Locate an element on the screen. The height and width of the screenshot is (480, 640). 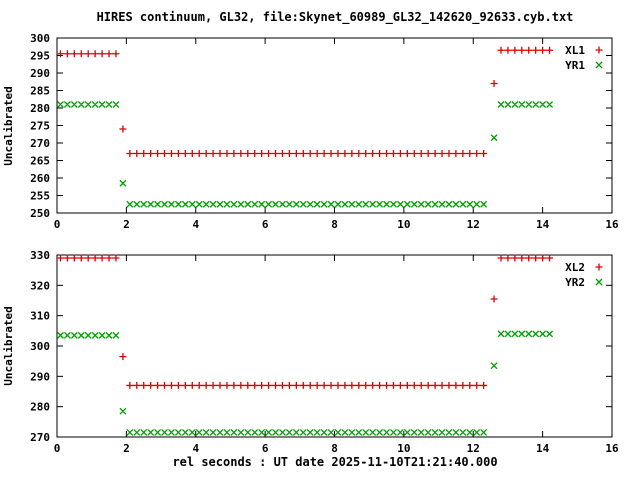
legend-marker-XL2 is located at coordinates (599, 267).